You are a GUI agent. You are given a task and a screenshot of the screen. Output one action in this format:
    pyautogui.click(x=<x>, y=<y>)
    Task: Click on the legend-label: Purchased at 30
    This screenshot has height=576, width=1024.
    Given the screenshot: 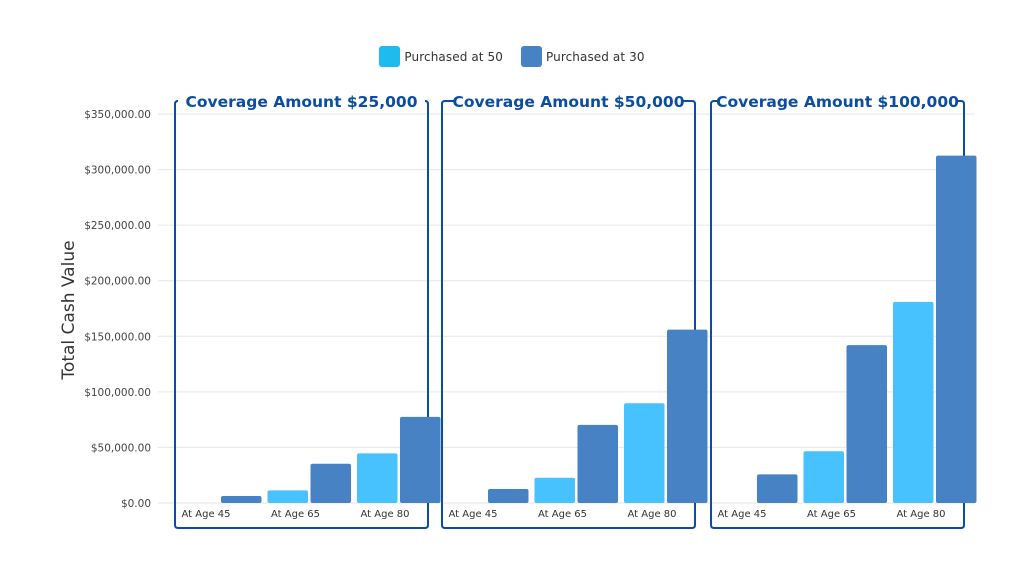 What is the action you would take?
    pyautogui.click(x=595, y=56)
    